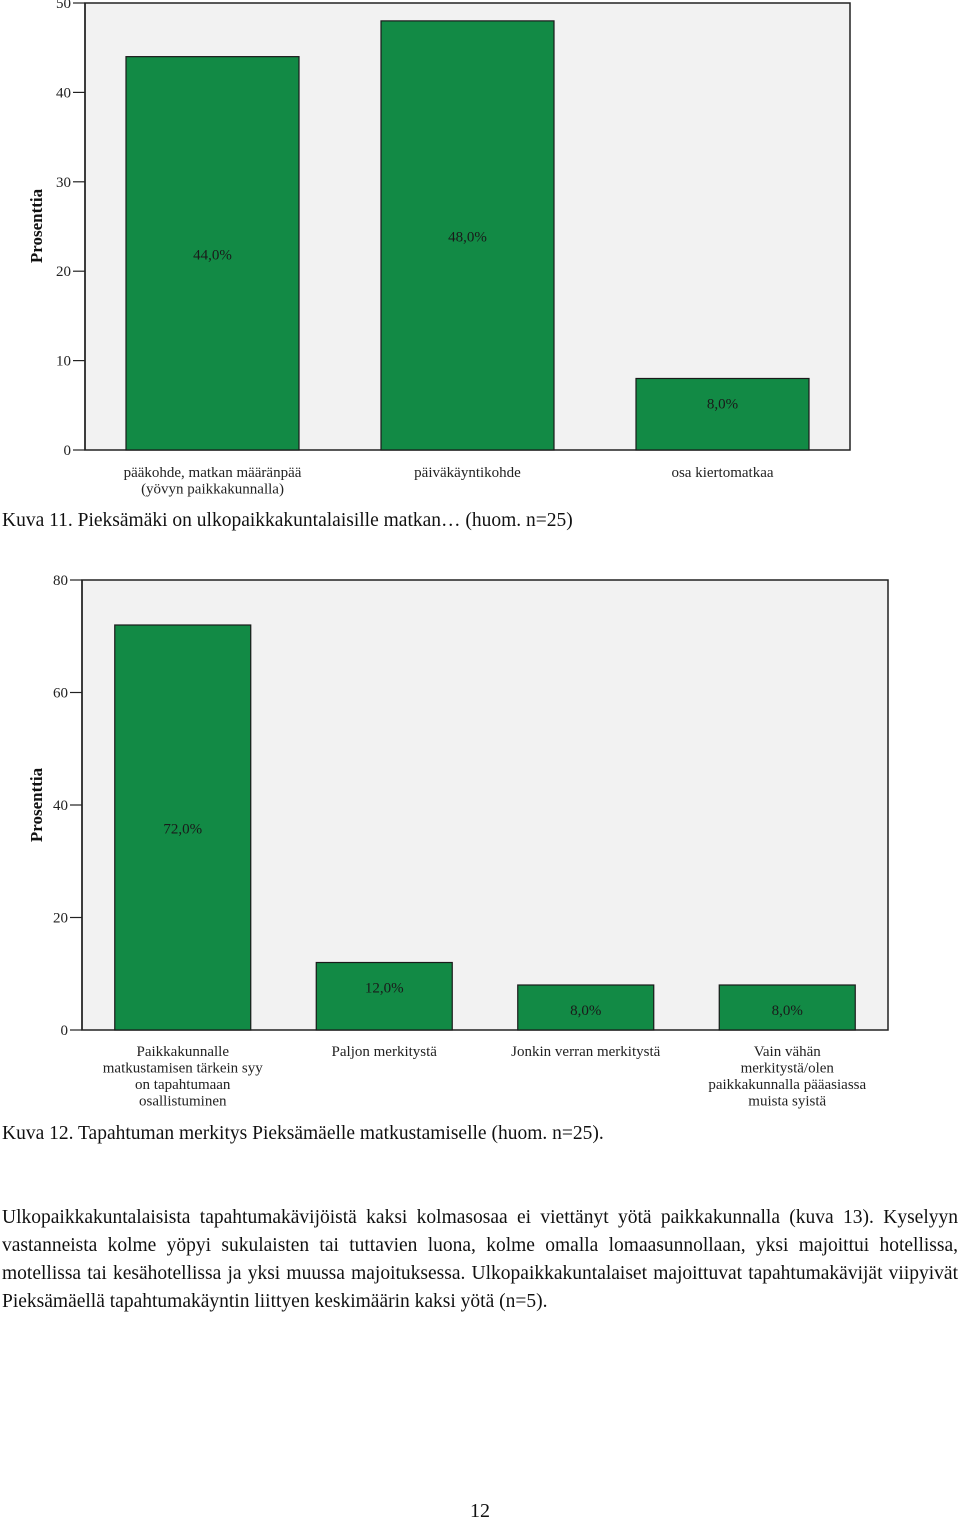 The image size is (960, 1523). I want to click on data-label: 72,0%, so click(182, 830).